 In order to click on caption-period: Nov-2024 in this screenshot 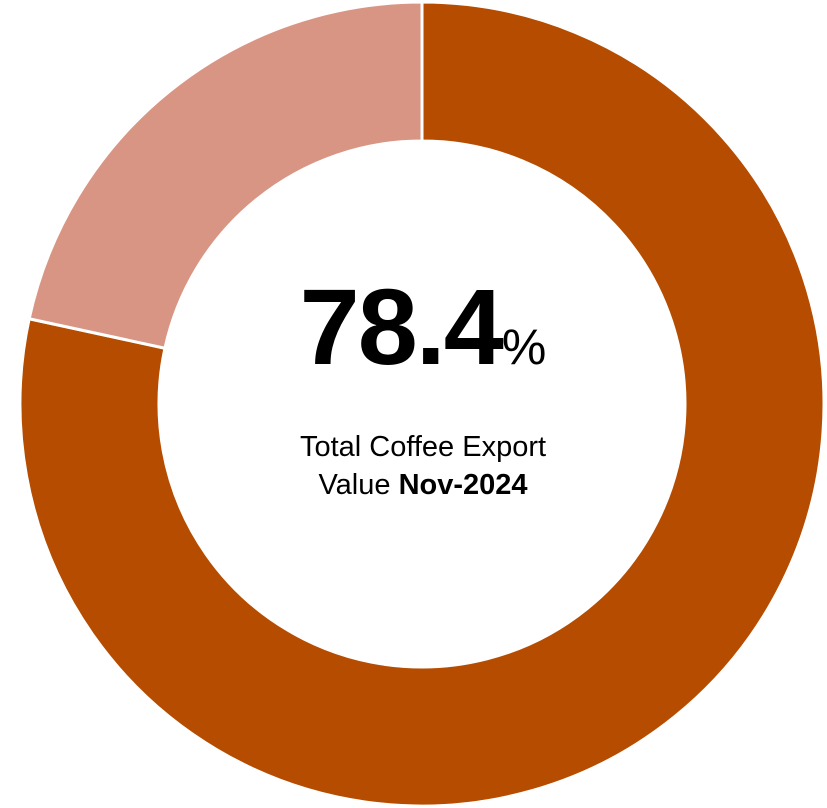, I will do `click(463, 485)`.